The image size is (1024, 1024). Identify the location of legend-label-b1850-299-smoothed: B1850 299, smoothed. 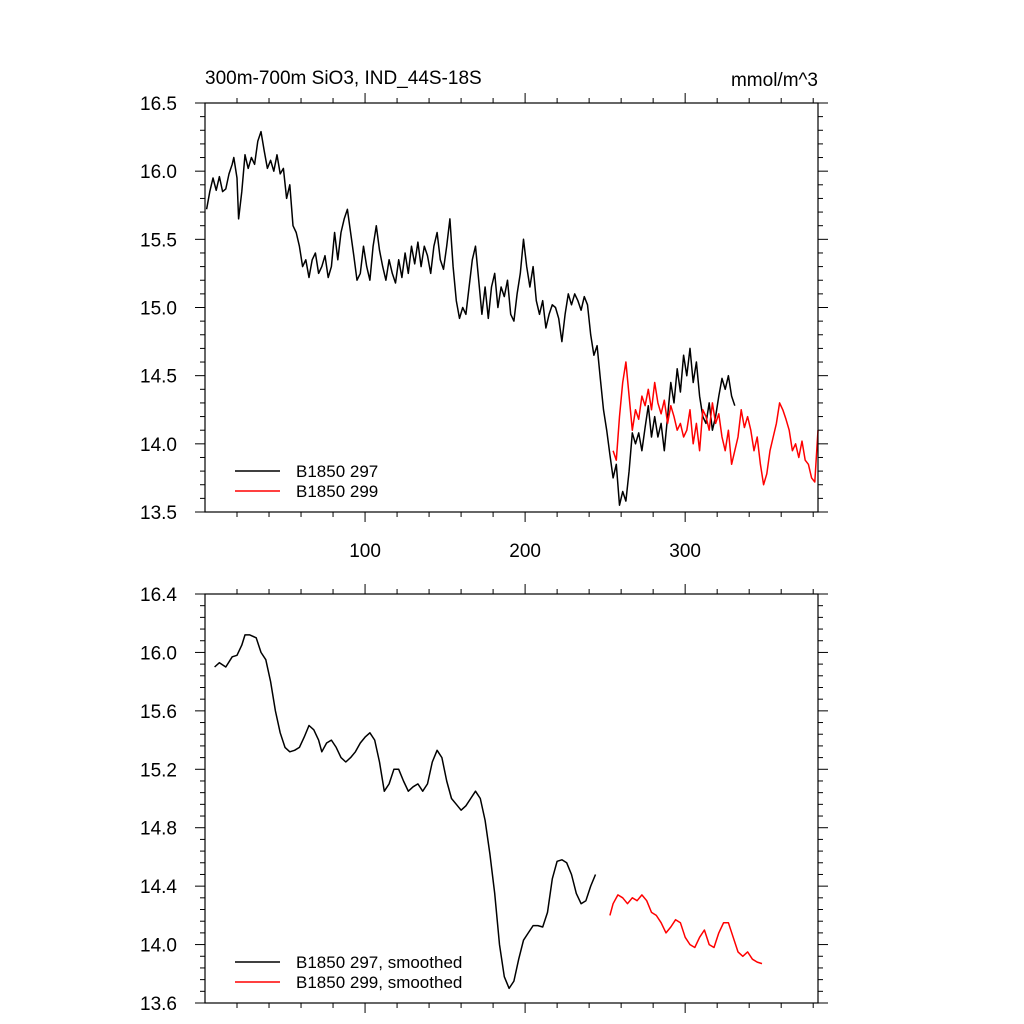
(379, 982).